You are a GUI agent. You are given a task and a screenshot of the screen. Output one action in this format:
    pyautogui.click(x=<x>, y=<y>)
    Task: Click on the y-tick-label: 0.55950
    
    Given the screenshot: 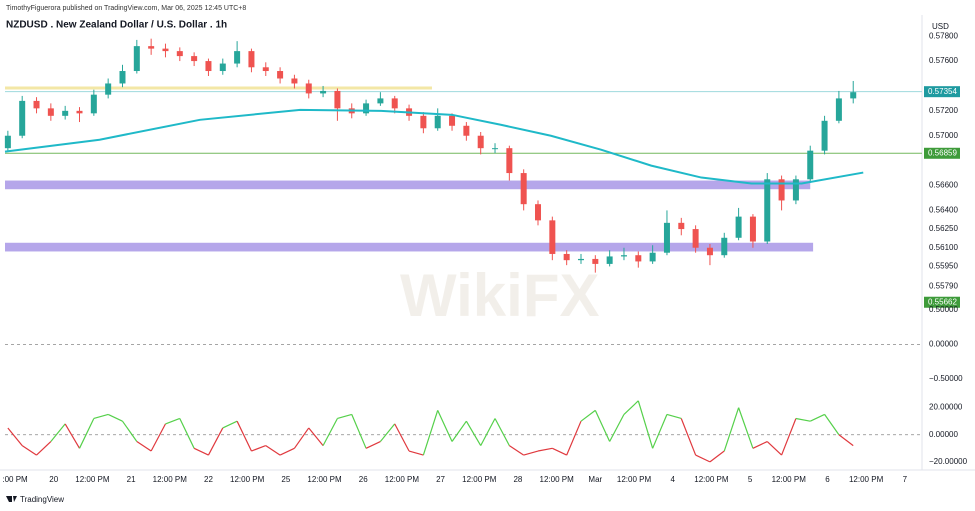 What is the action you would take?
    pyautogui.click(x=943, y=266)
    